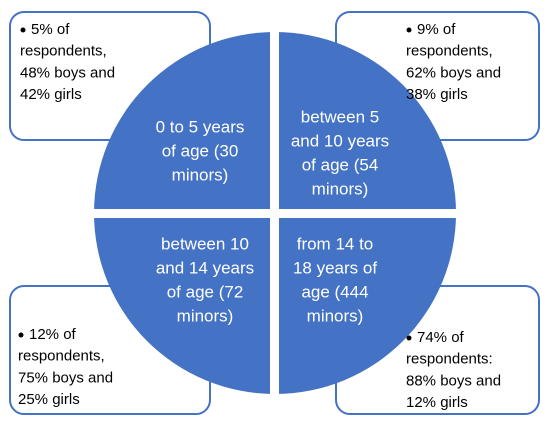  I want to click on box-text: 25% girls, so click(49, 399).